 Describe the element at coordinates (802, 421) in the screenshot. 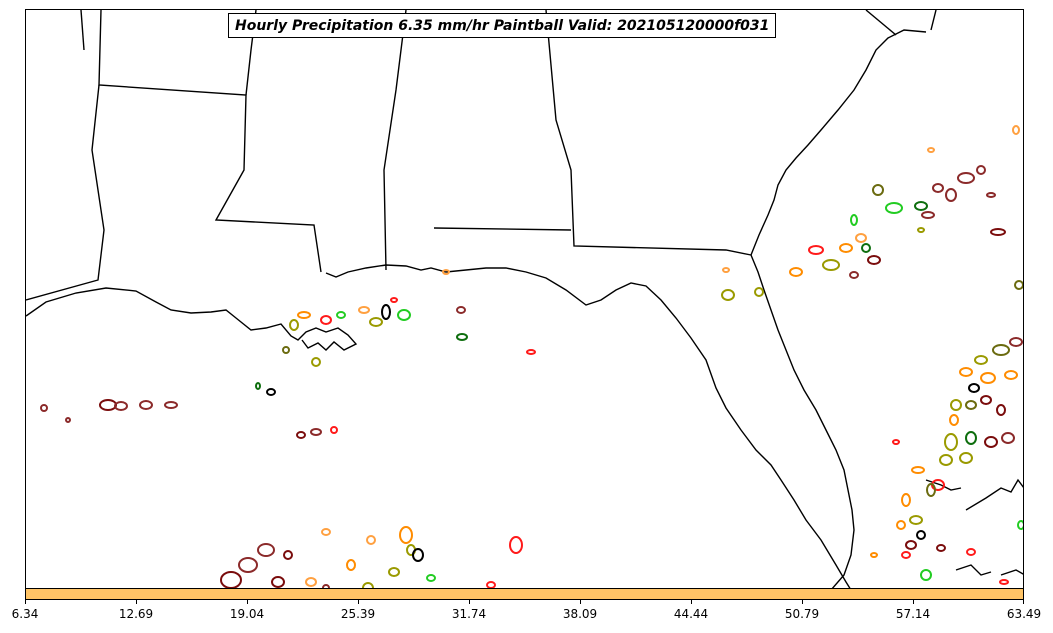

I see `florida-east-coast` at that location.